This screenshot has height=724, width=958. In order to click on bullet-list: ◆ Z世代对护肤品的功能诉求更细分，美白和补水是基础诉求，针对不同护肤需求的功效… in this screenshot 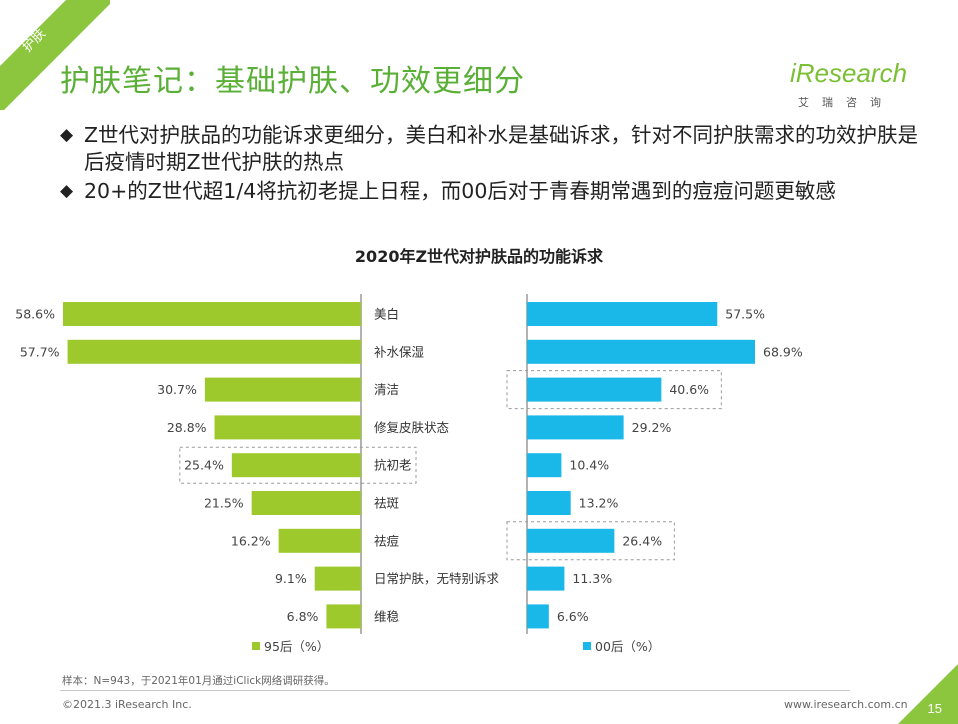, I will do `click(493, 164)`.